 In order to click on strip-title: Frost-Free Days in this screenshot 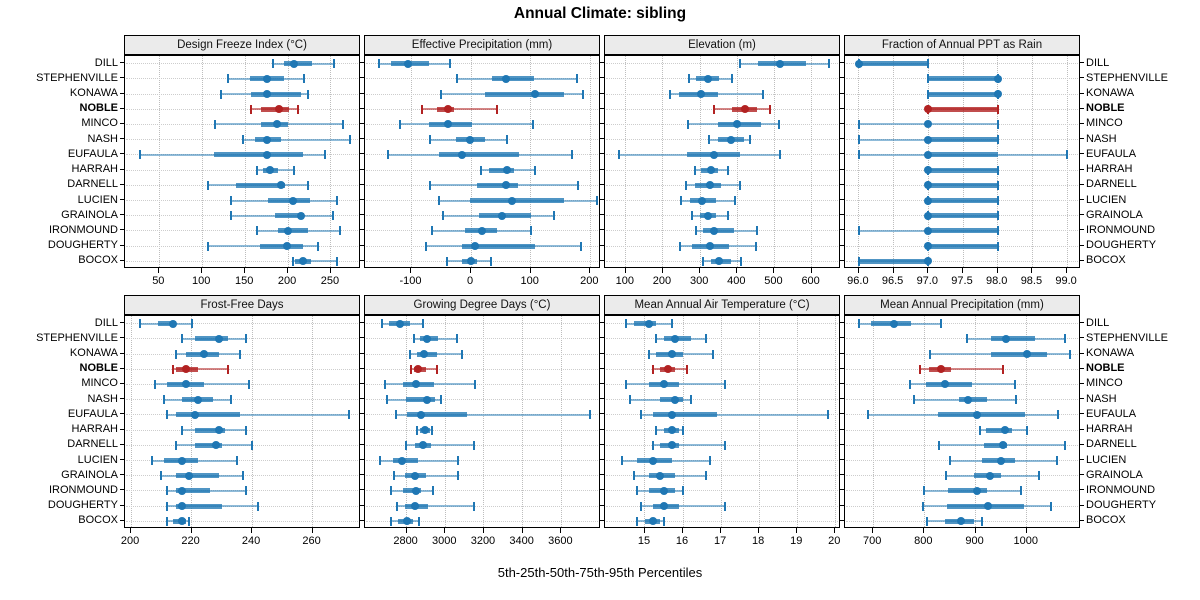, I will do `click(242, 305)`.